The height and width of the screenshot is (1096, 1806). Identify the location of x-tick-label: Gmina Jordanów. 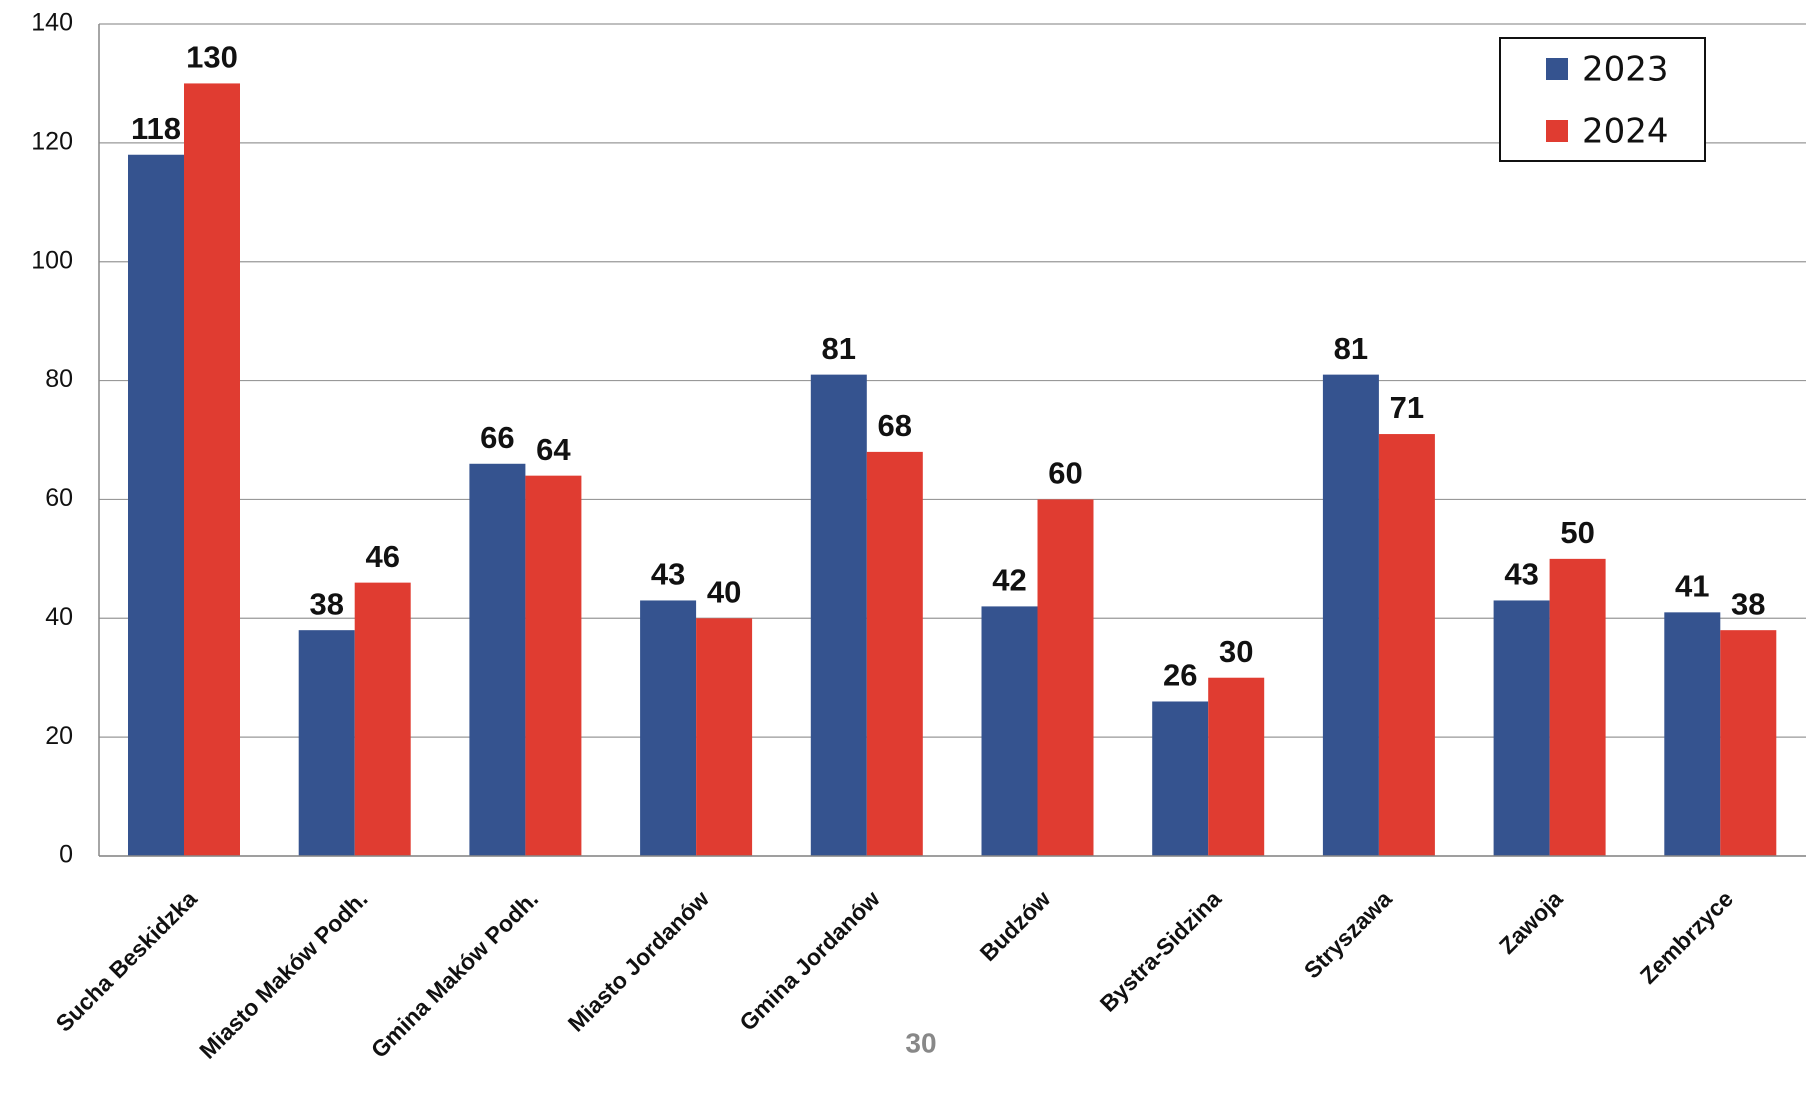
(809, 960).